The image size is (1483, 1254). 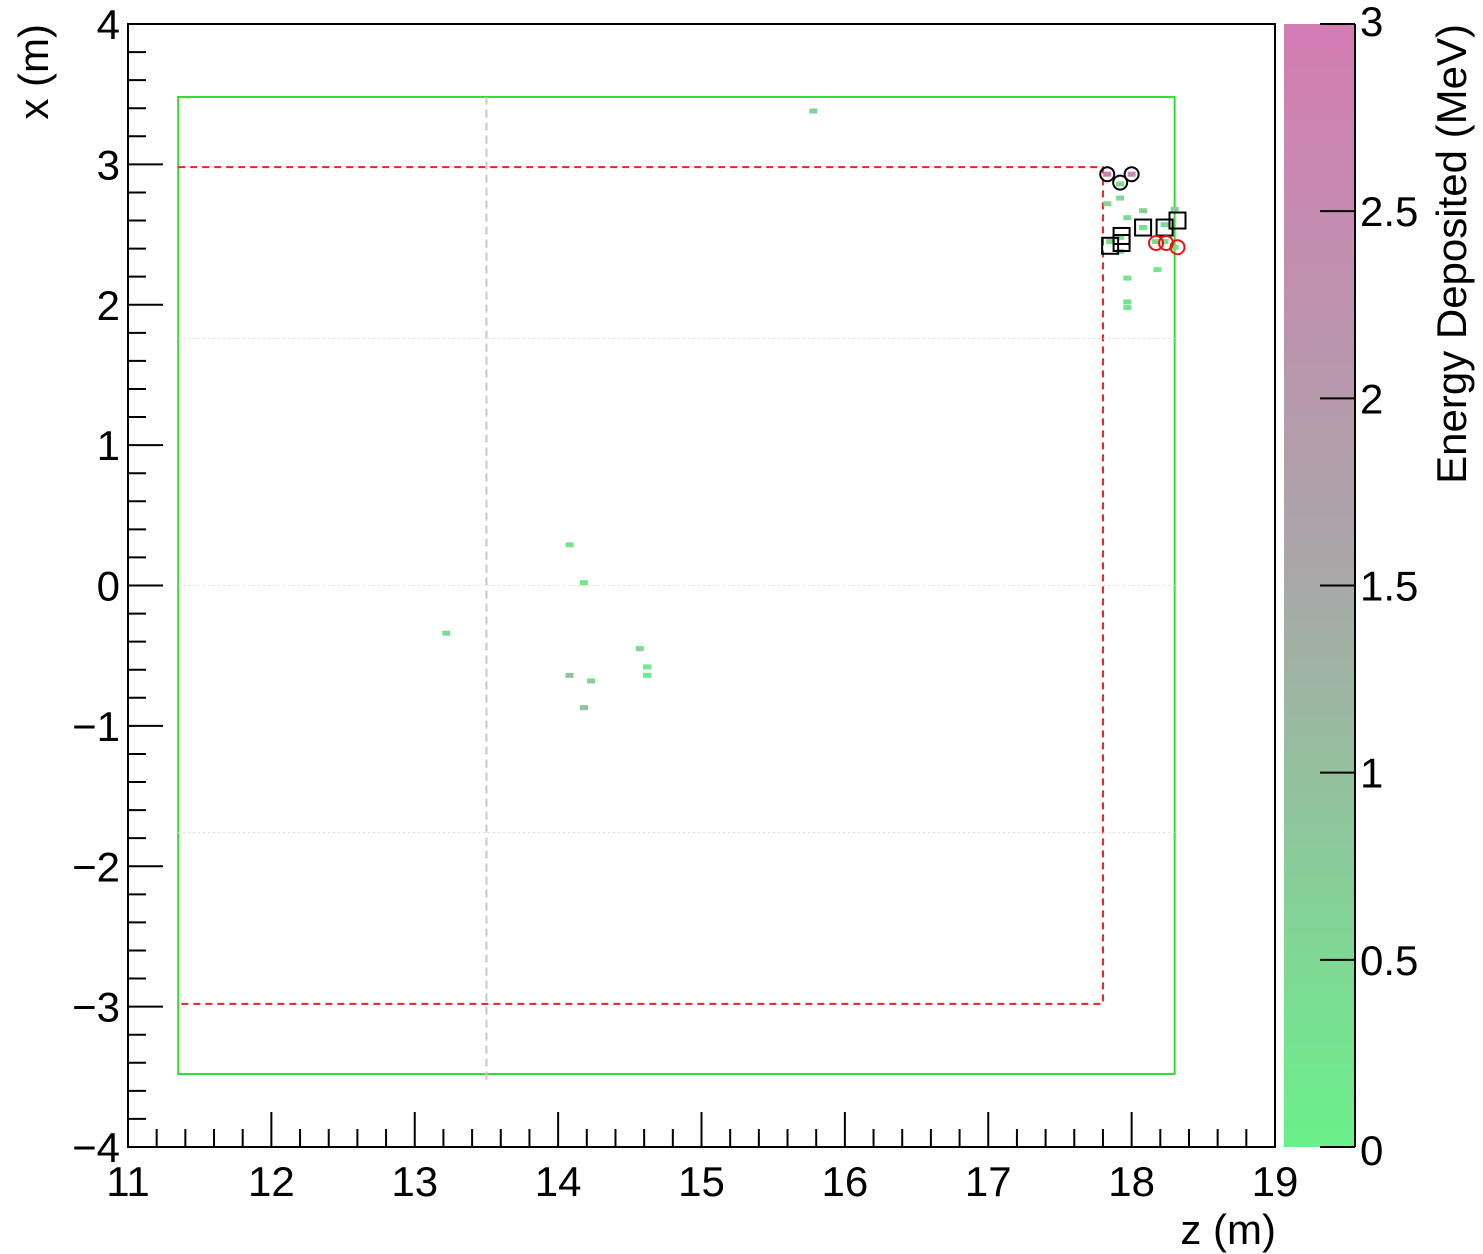 What do you see at coordinates (1275, 1181) in the screenshot?
I see `x-tick-label: 19` at bounding box center [1275, 1181].